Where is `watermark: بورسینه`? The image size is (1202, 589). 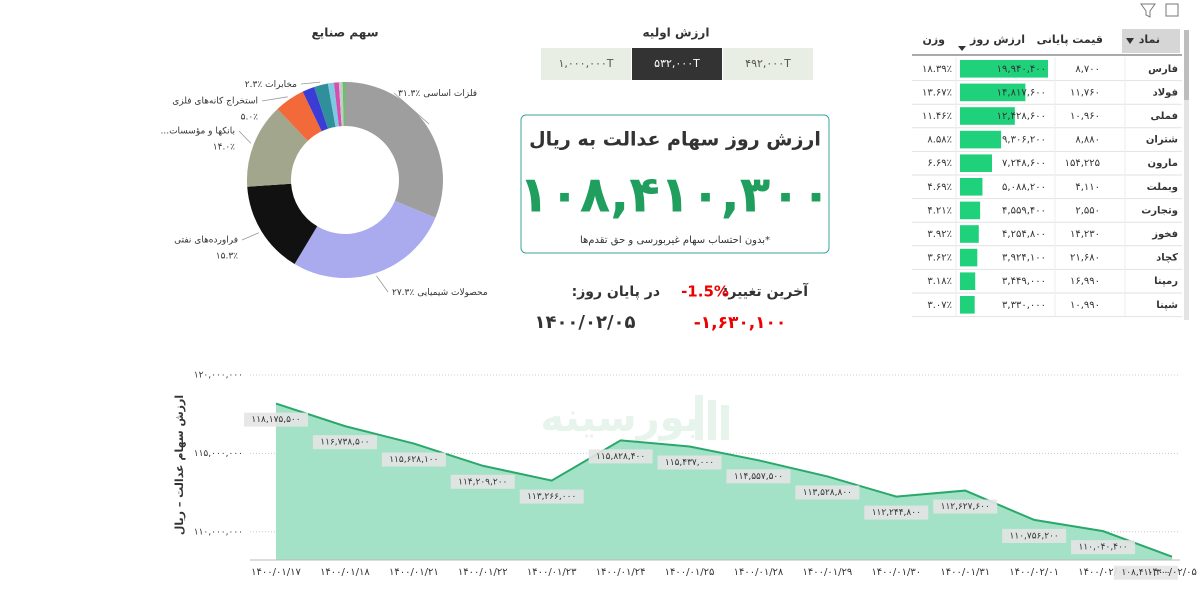
watermark: بورسینه is located at coordinates (634, 418).